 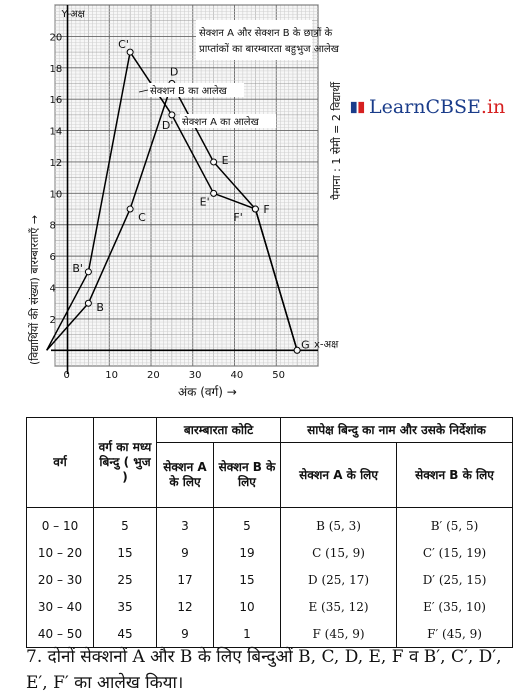 I want to click on table-row: 20 – 30 25 17 15 D (25, 17) D′ (25, 15), so click(x=269, y=579).